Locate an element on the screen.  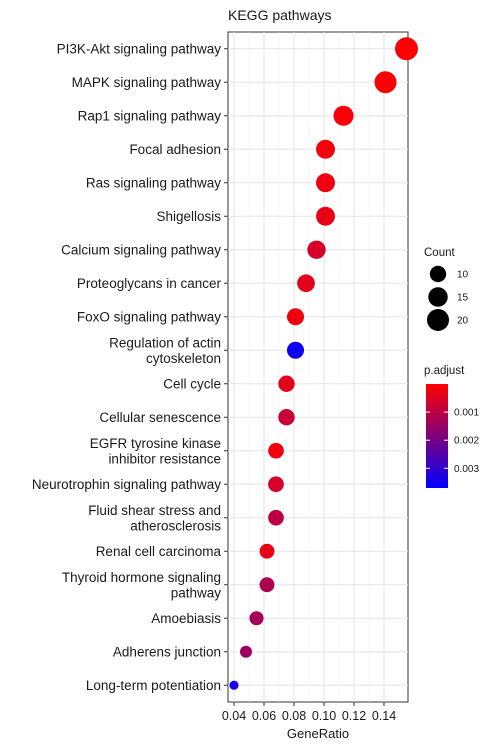
count-legend-label: 15 is located at coordinates (463, 298).